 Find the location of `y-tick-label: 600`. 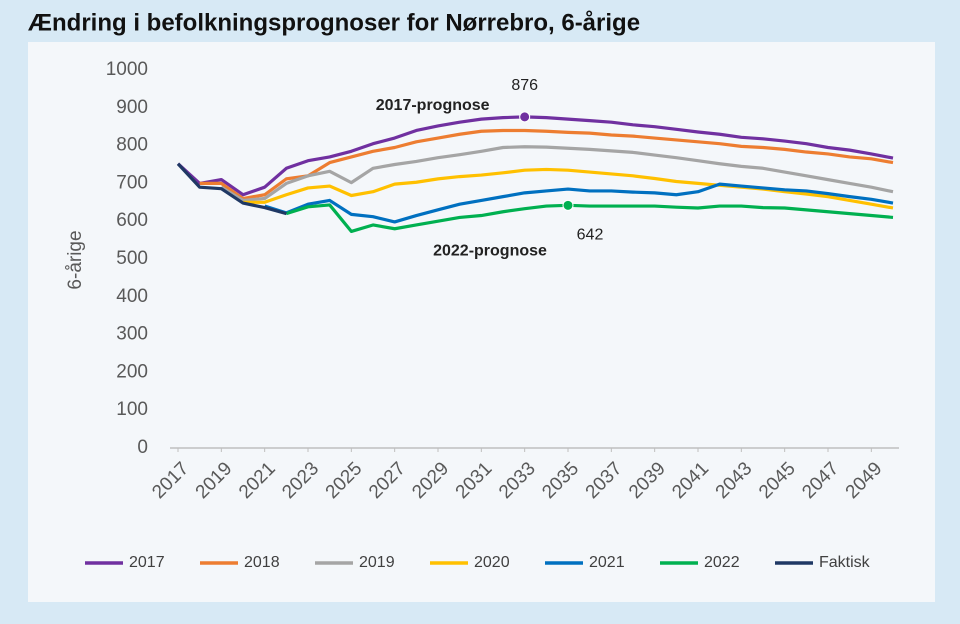

y-tick-label: 600 is located at coordinates (132, 220).